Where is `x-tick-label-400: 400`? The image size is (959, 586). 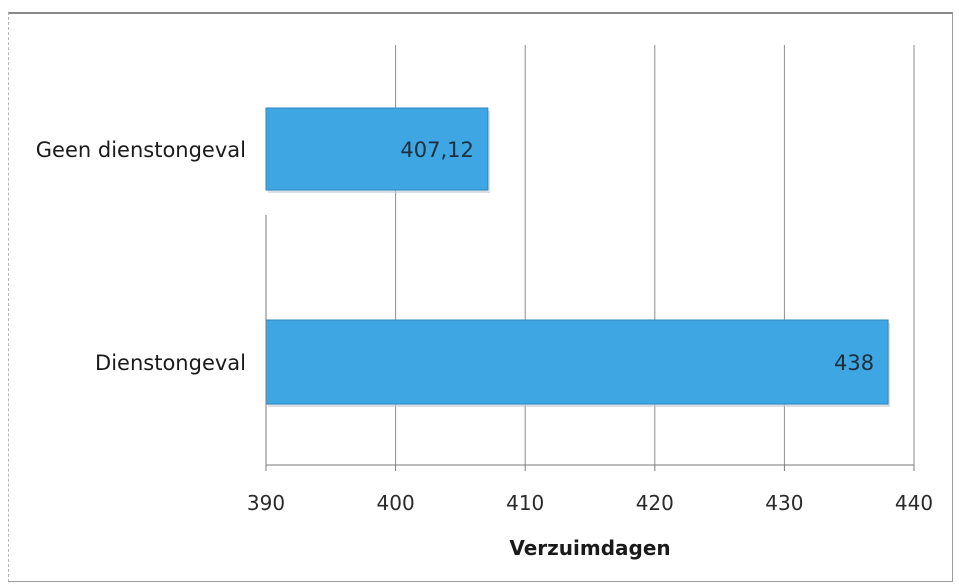 x-tick-label-400: 400 is located at coordinates (396, 503).